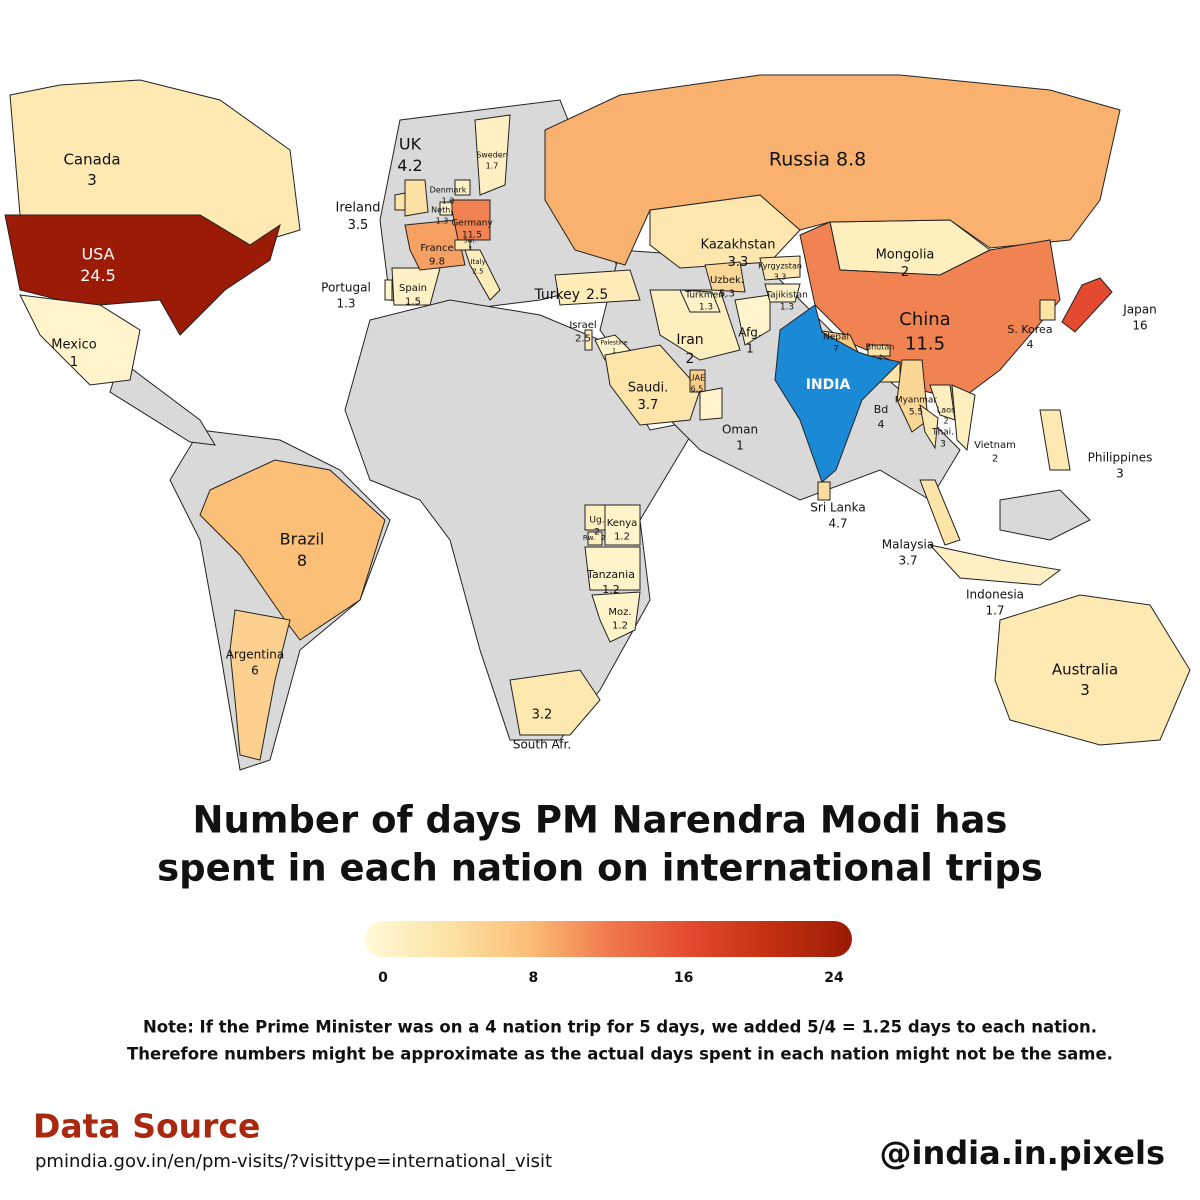 The image size is (1200, 1200). Describe the element at coordinates (346, 288) in the screenshot. I see `country-name: Portugal` at that location.